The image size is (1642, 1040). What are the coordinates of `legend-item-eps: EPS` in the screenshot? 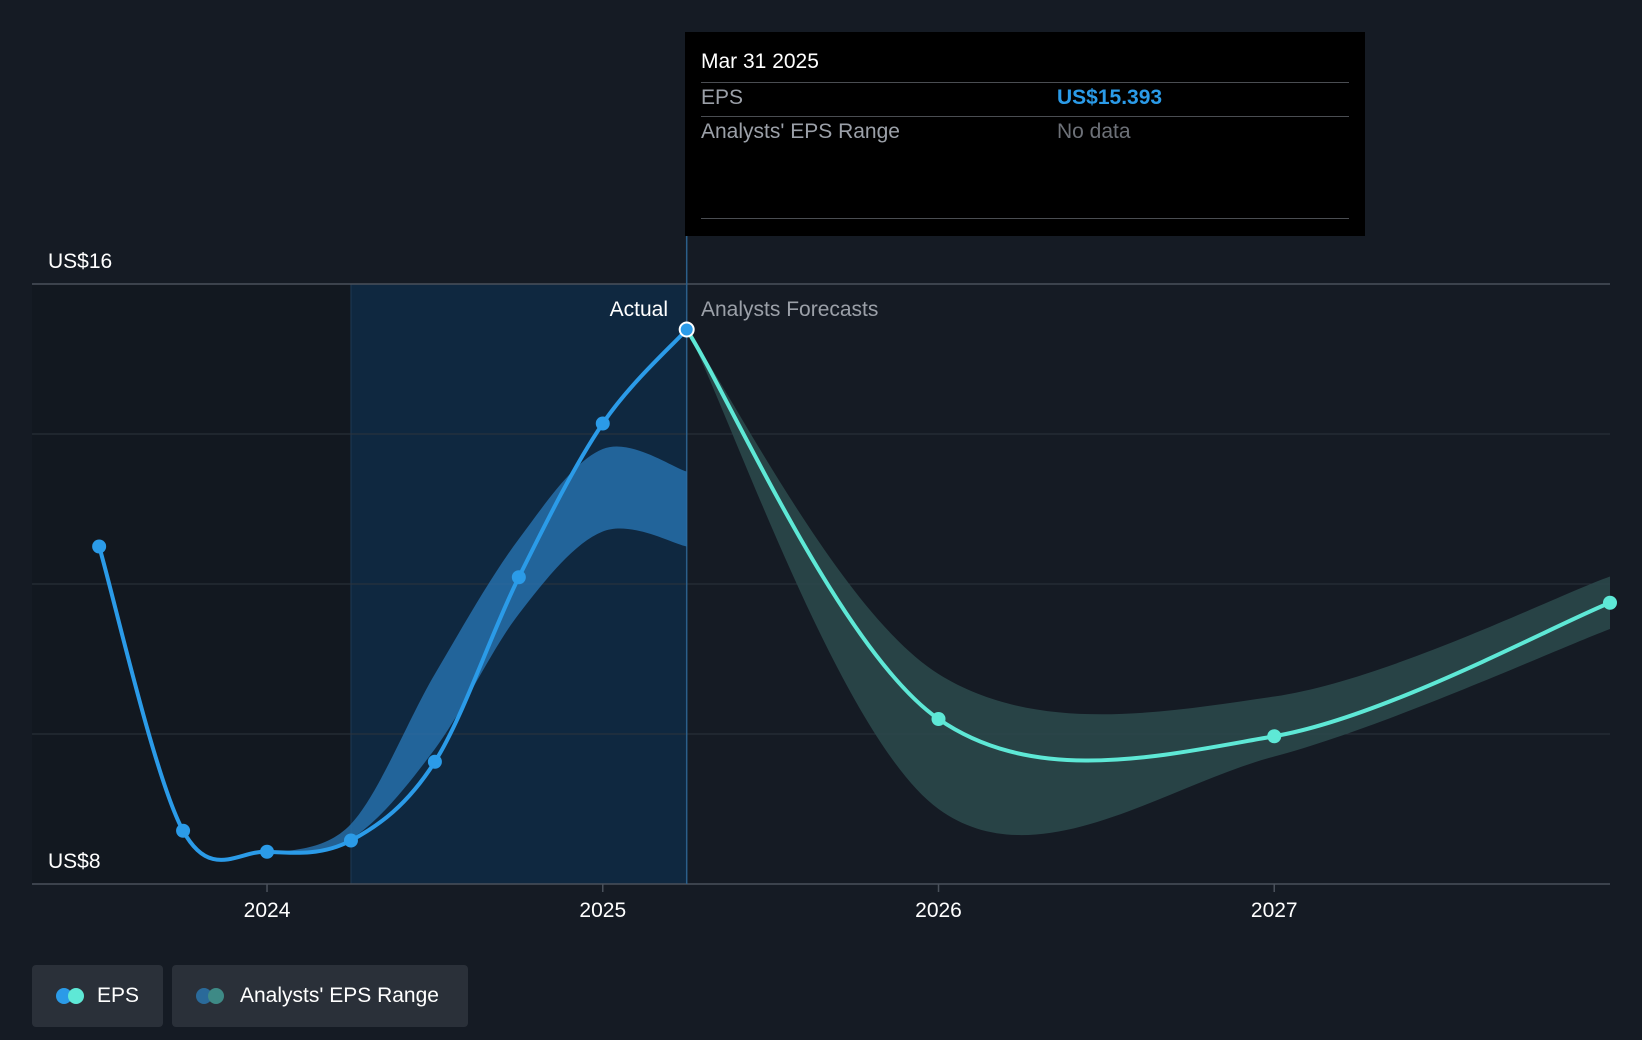 It's located at (97, 996).